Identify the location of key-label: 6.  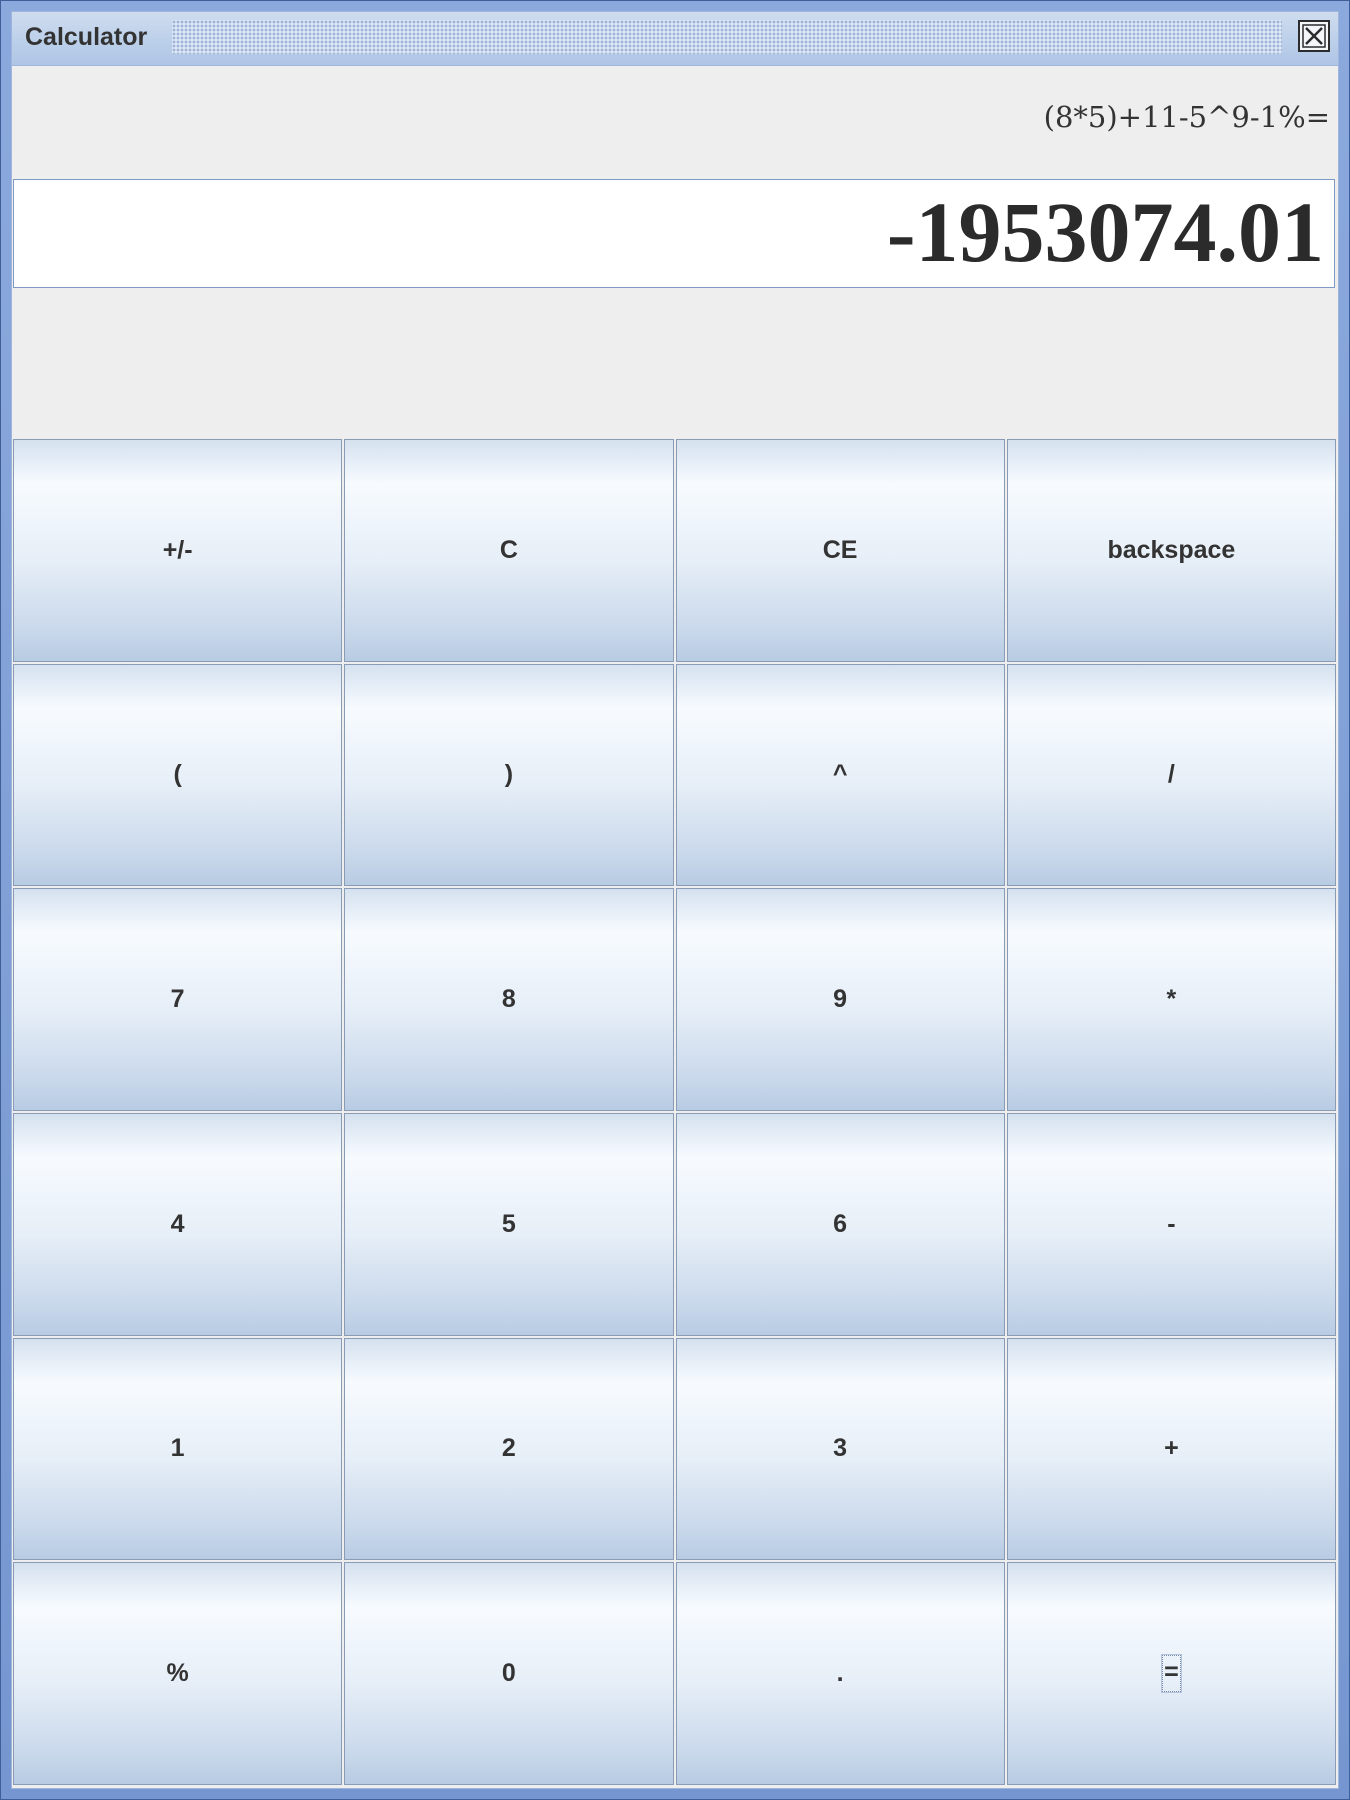
(840, 1223).